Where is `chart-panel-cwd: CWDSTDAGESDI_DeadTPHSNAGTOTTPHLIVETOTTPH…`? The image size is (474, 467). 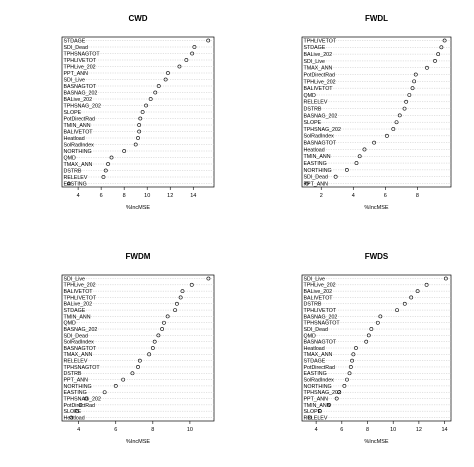
chart-panel-cwd: CWDSTDAGESDI_DeadTPHSNAGTOTTPHLIVETOTTPH… is located at coordinates (138, 112).